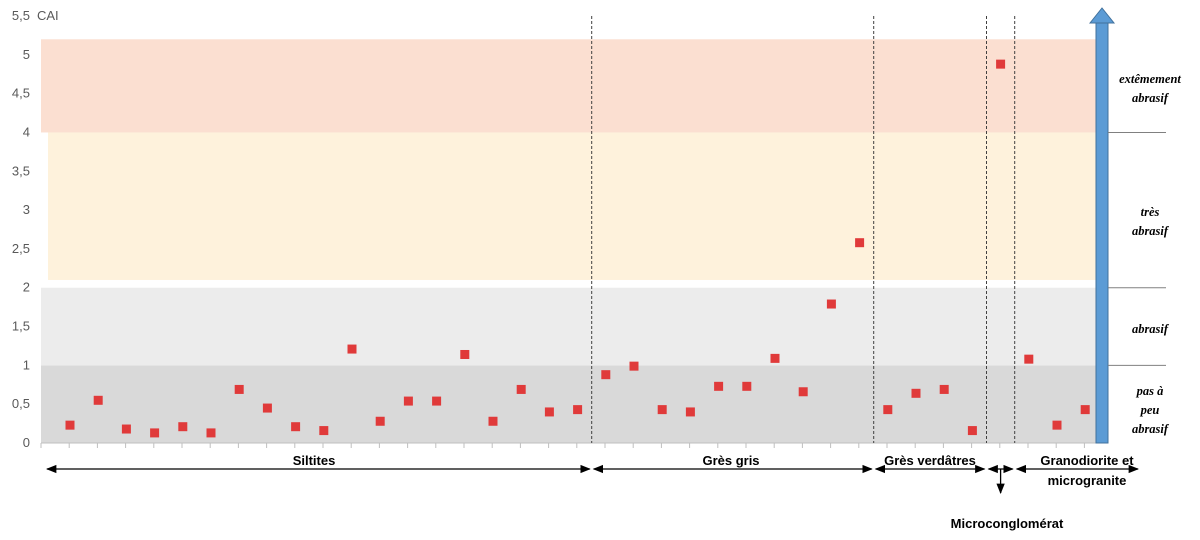 This screenshot has width=1200, height=540. I want to click on abrasivity-class-label: pas à, so click(1150, 391).